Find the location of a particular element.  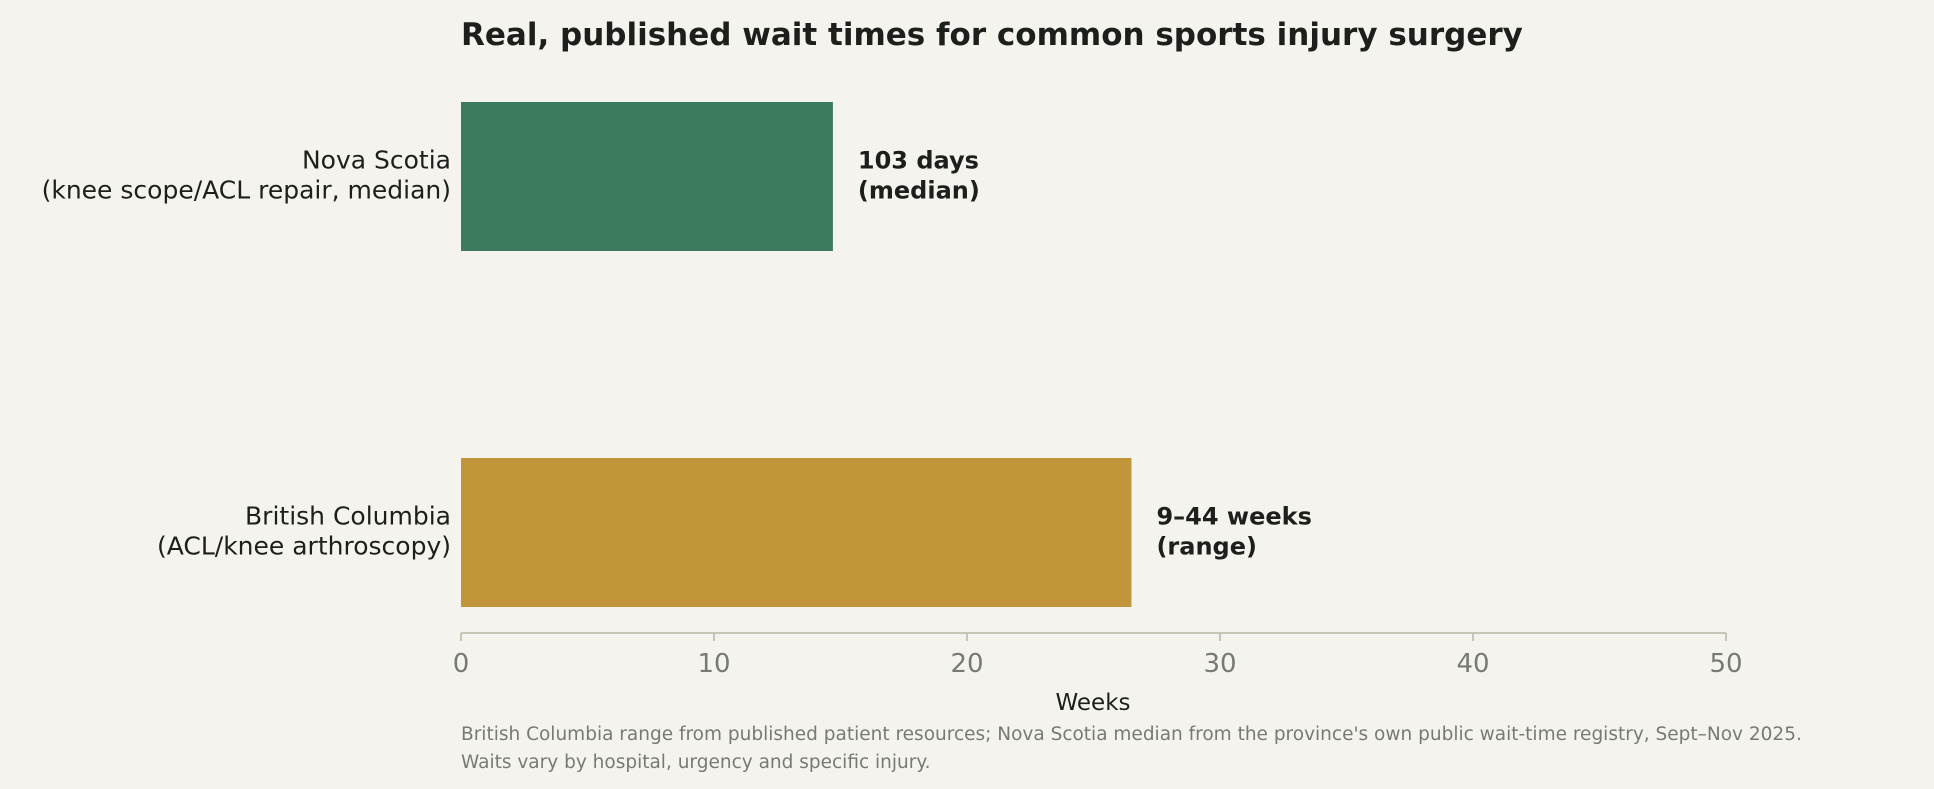

x-tick-label: 10 is located at coordinates (713, 664).